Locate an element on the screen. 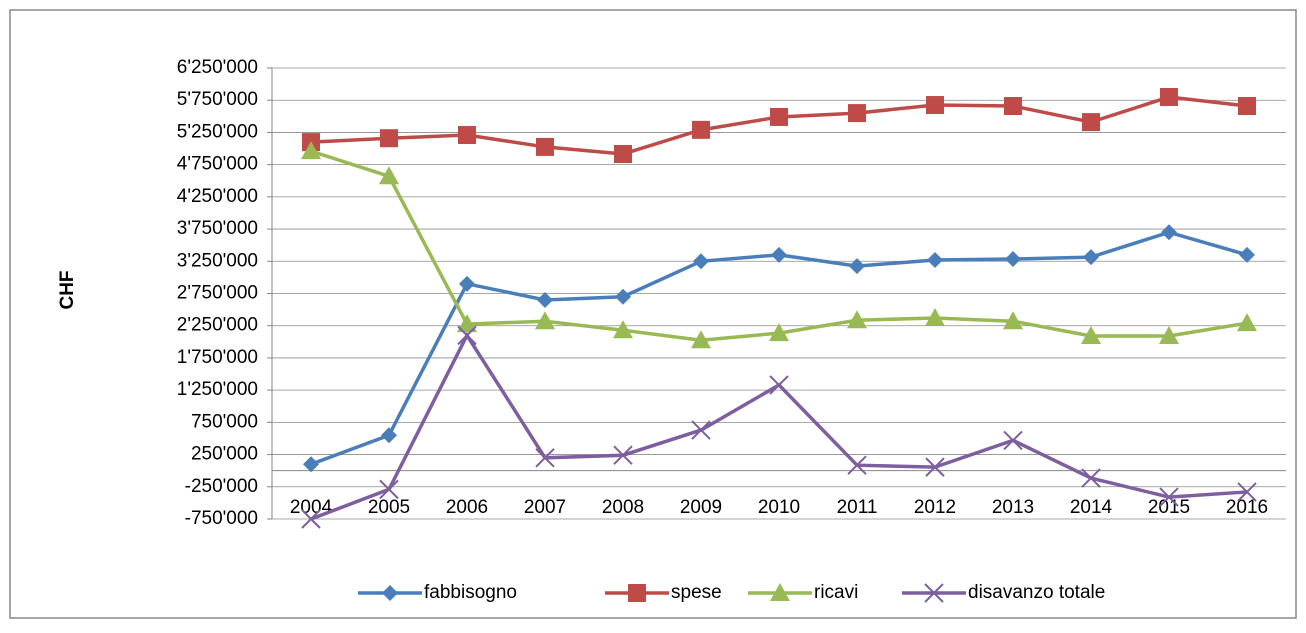  y-tick-label: 6'250'000 is located at coordinates (217, 67).